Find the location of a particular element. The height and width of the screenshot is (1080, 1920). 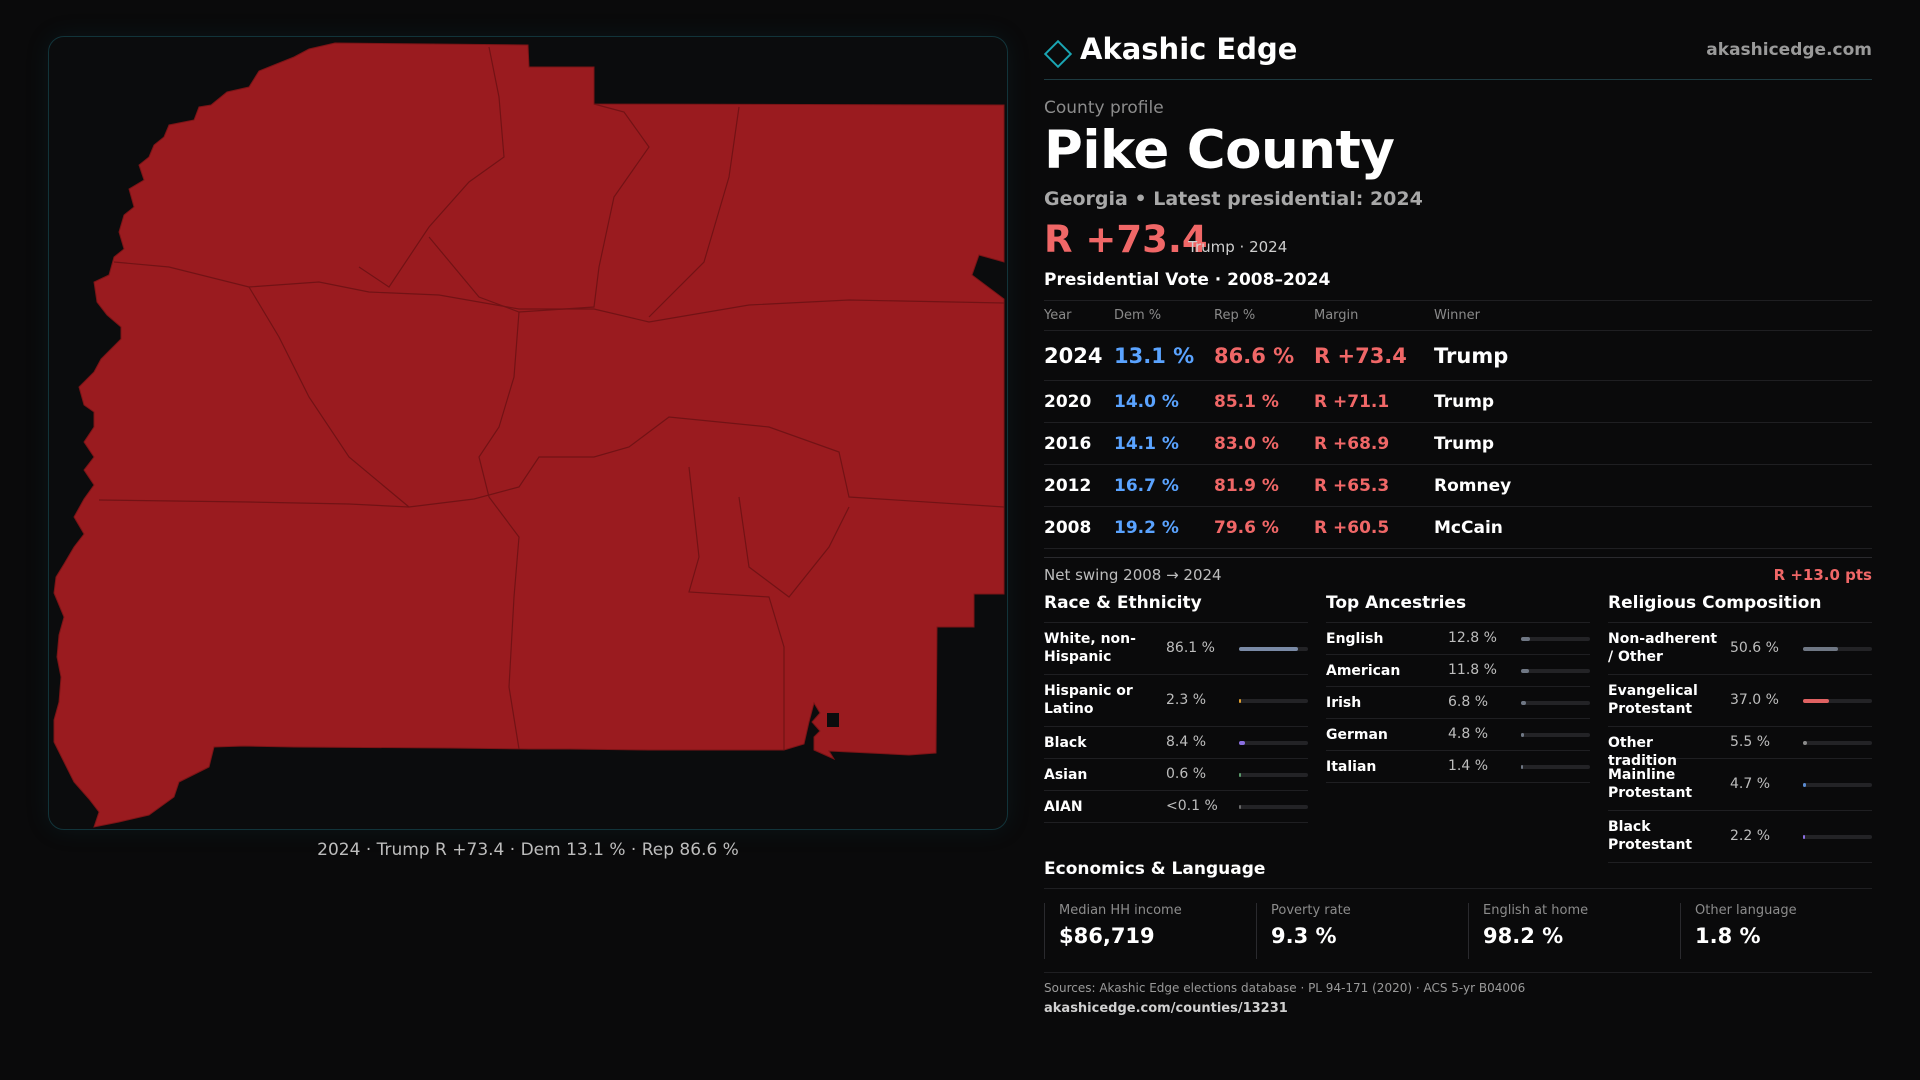

net-swing-row: Net swing 2008 → 2024 R +13.0 pts is located at coordinates (1458, 573).